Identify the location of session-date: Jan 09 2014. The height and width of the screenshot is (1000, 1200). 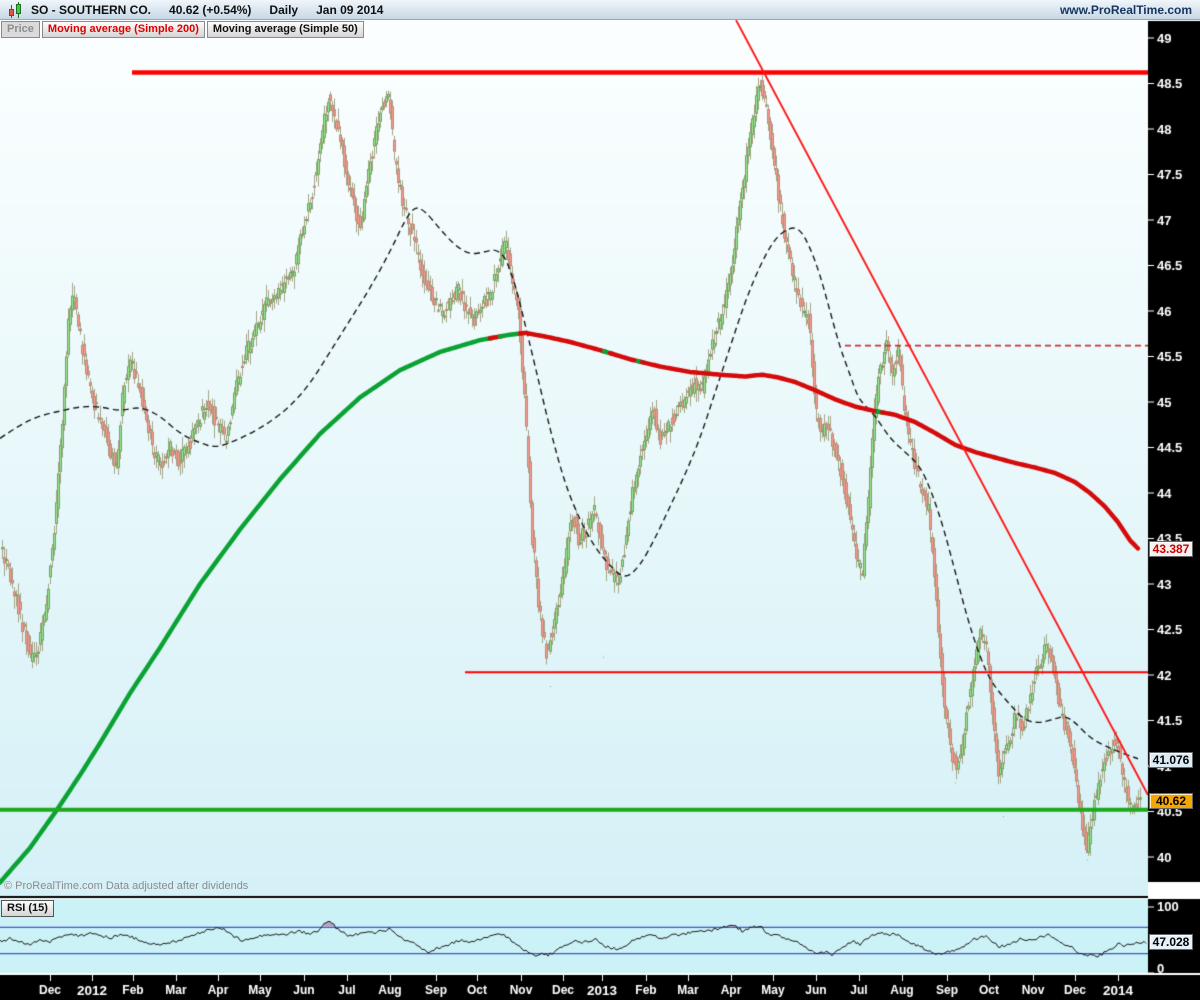
(350, 9).